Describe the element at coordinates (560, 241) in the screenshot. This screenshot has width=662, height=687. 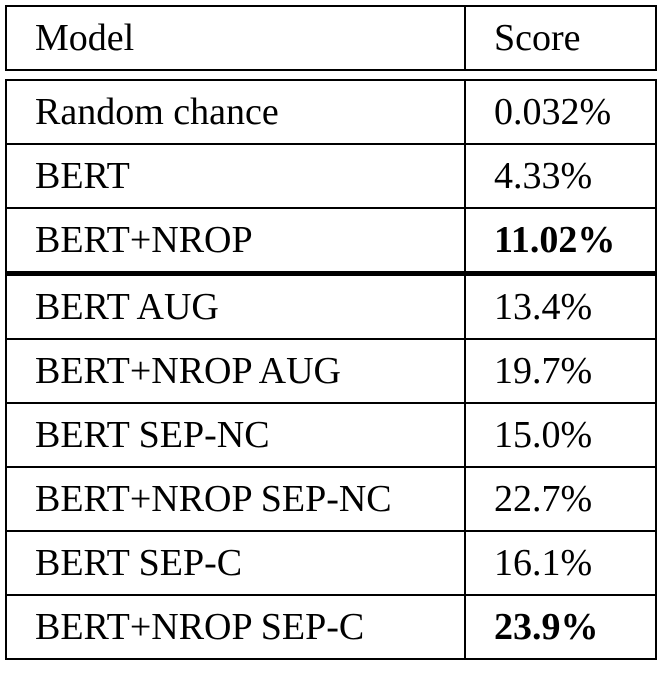
I see `score-cell: 11.02%` at that location.